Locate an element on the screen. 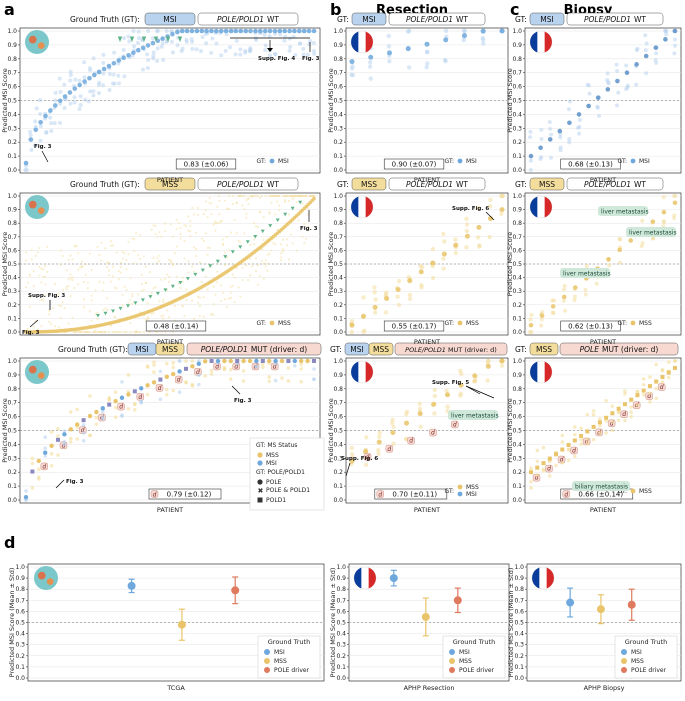 The image size is (685, 701). chip-msi-text: MSI is located at coordinates (141, 349).